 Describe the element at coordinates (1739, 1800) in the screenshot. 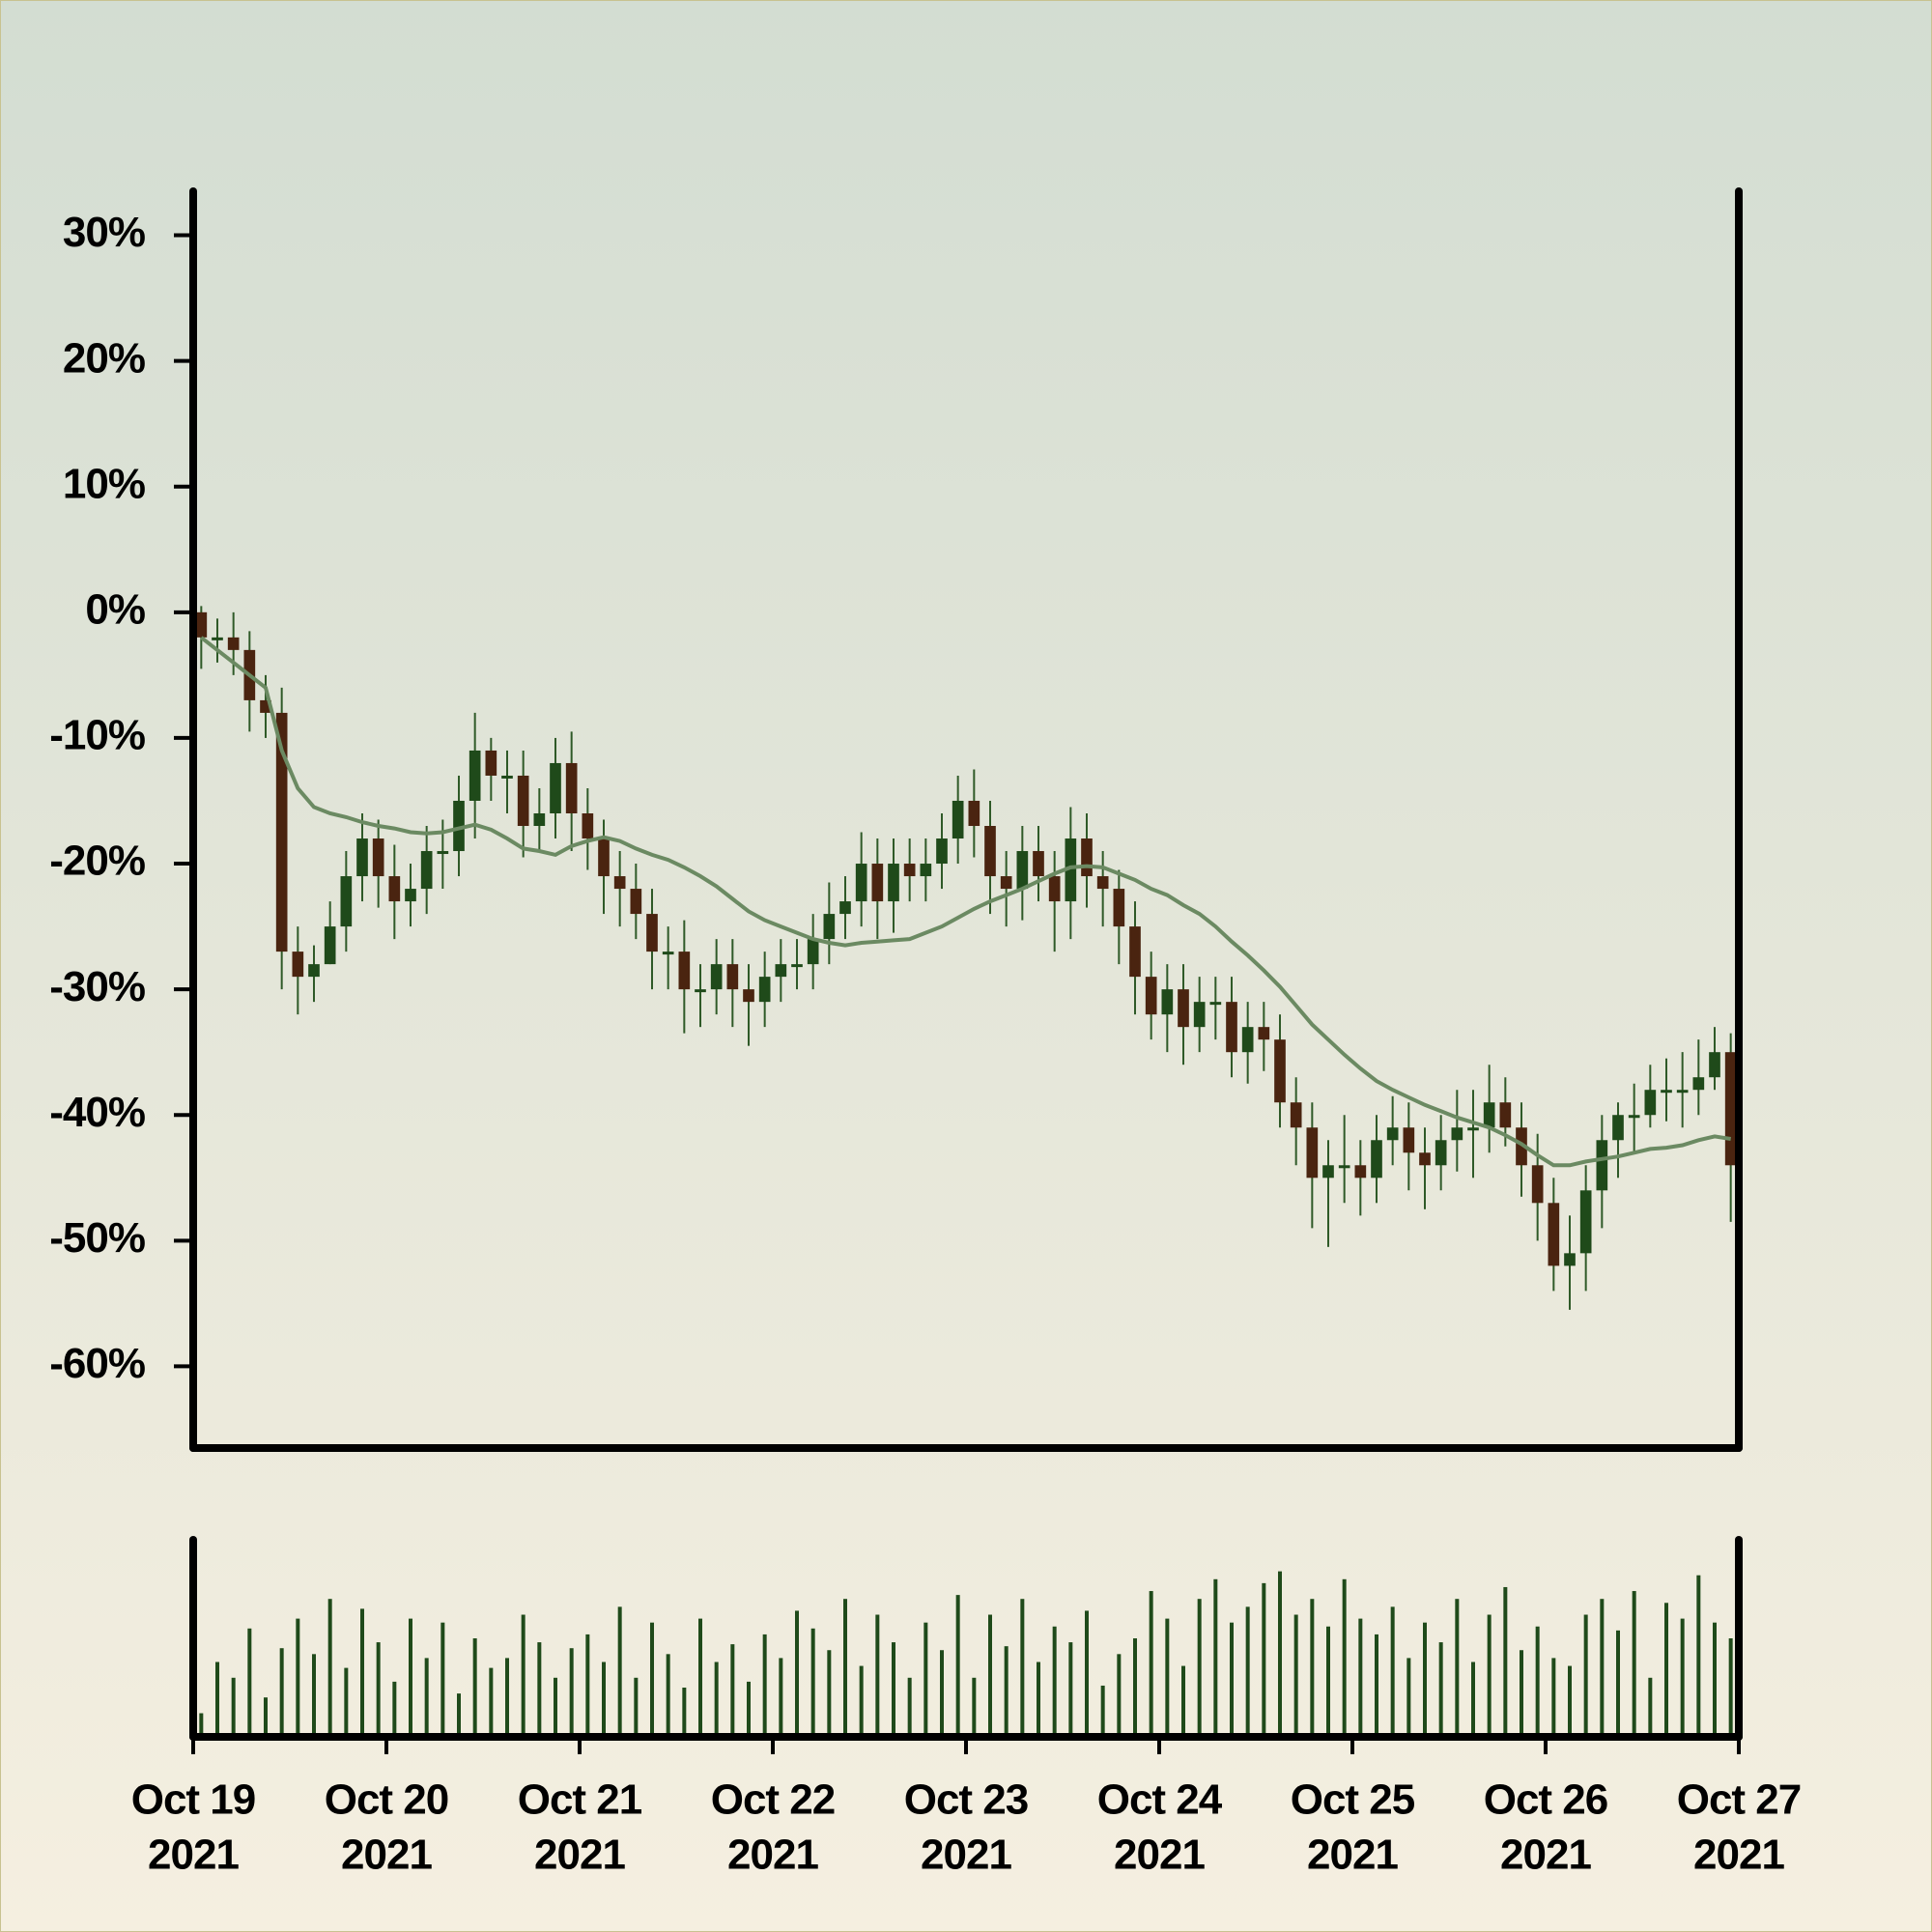

I see `x-tick-label: Oct 27` at that location.